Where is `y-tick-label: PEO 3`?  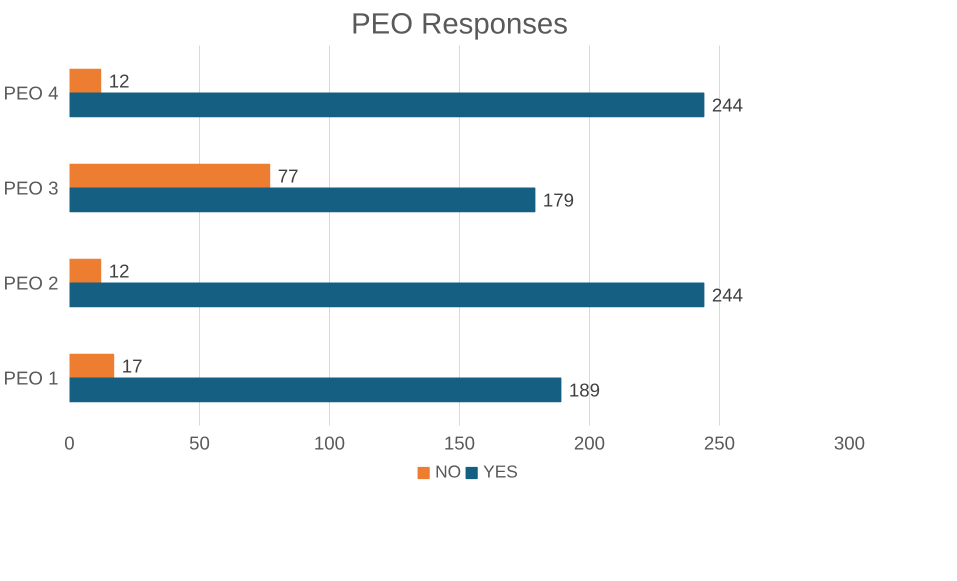
y-tick-label: PEO 3 is located at coordinates (31, 188).